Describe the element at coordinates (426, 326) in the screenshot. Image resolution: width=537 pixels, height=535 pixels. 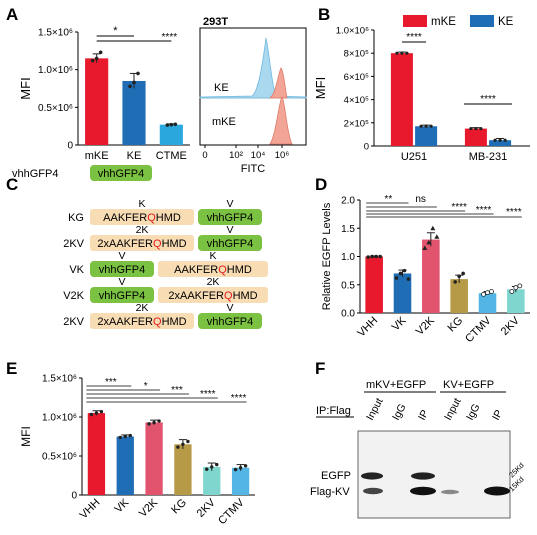
I see `category-label: V2K` at that location.